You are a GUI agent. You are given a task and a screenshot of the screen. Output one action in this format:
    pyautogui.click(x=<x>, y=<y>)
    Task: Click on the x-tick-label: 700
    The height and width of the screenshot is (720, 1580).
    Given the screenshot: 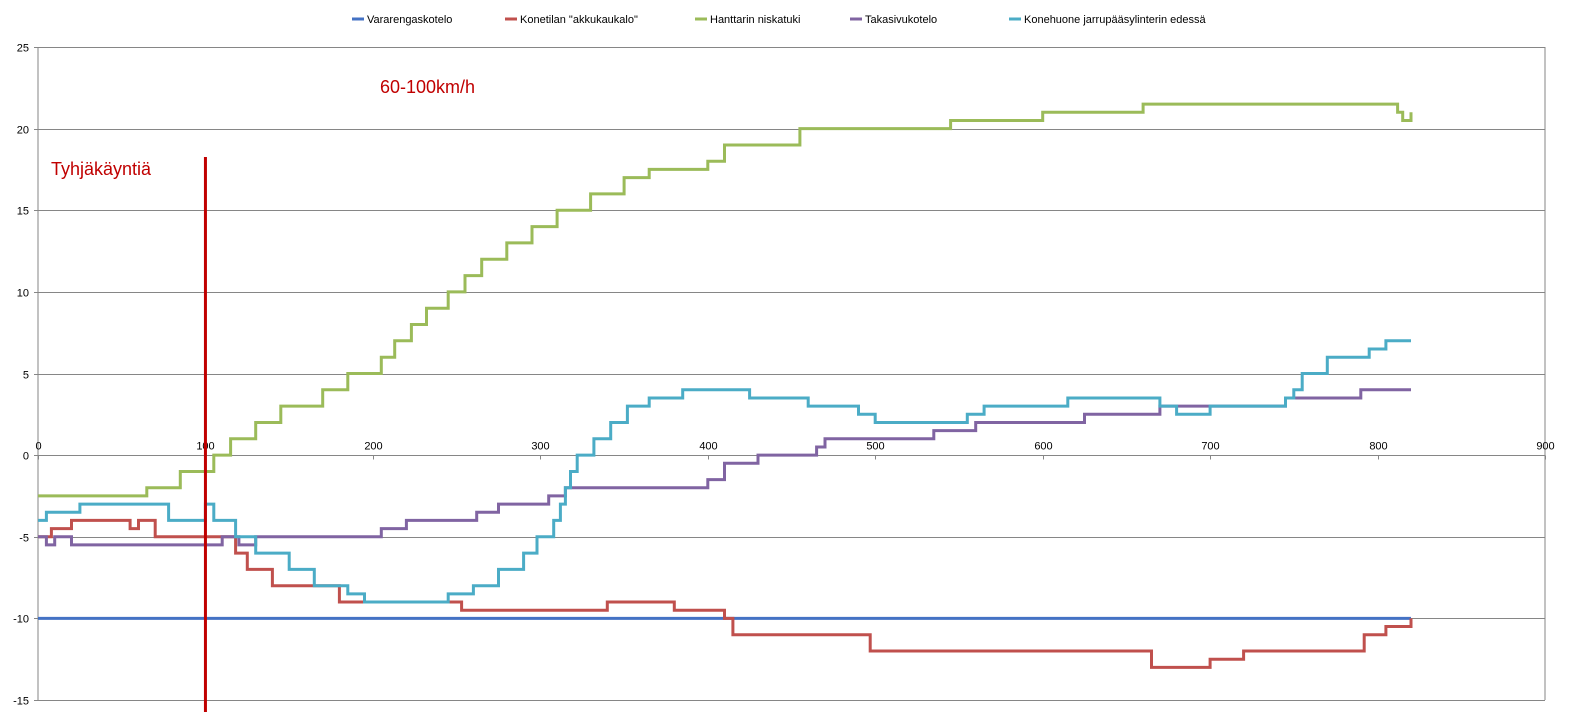 What is the action you would take?
    pyautogui.click(x=1210, y=447)
    